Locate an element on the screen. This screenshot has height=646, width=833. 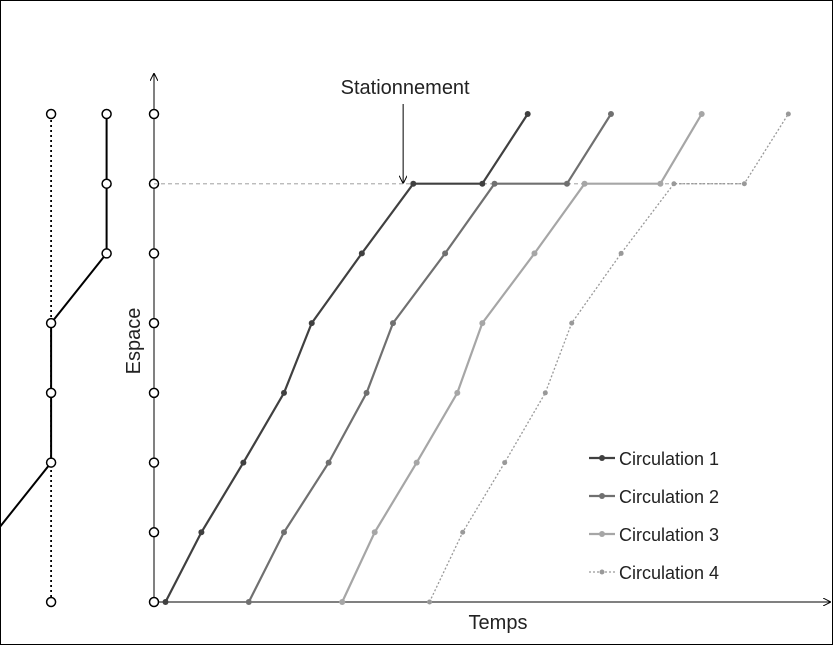
x-axis-label: Temps is located at coordinates (498, 623).